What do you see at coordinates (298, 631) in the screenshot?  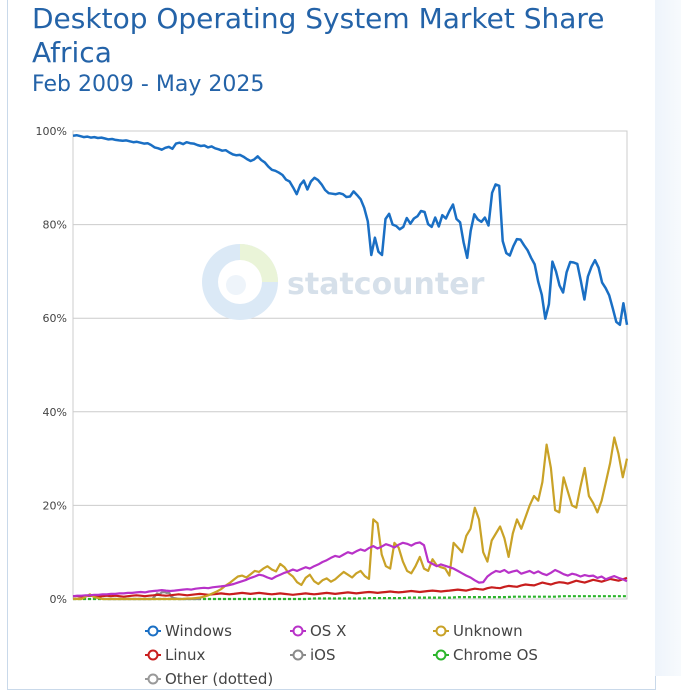 I see `legend-marker-osx` at bounding box center [298, 631].